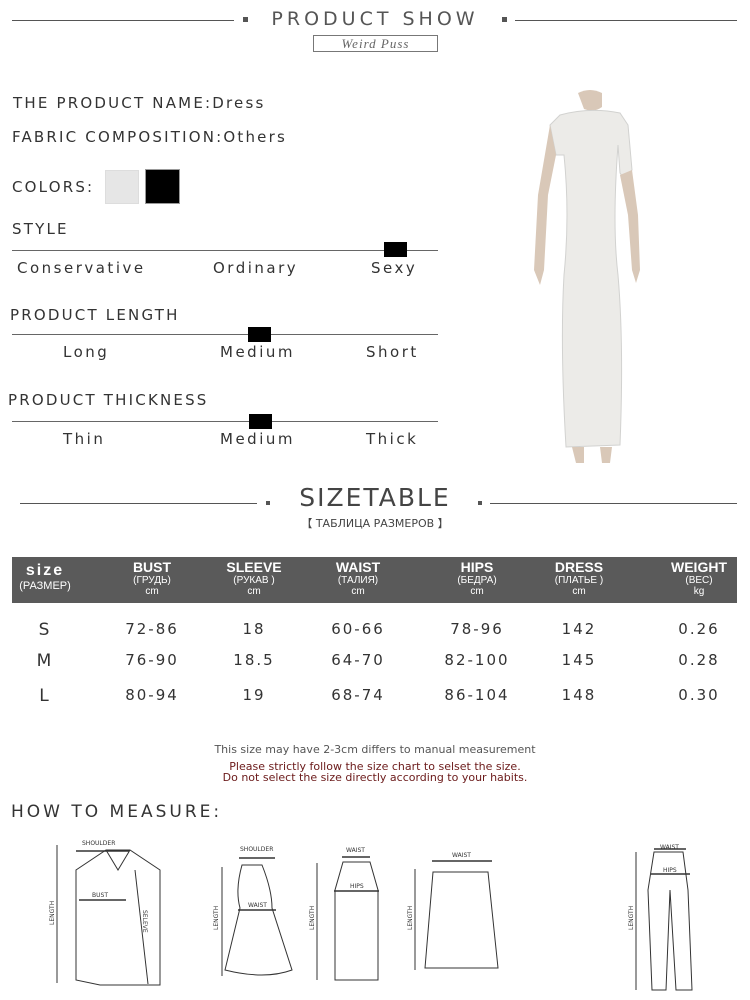 The image size is (750, 1000). What do you see at coordinates (122, 187) in the screenshot?
I see `color-swatch-white` at bounding box center [122, 187].